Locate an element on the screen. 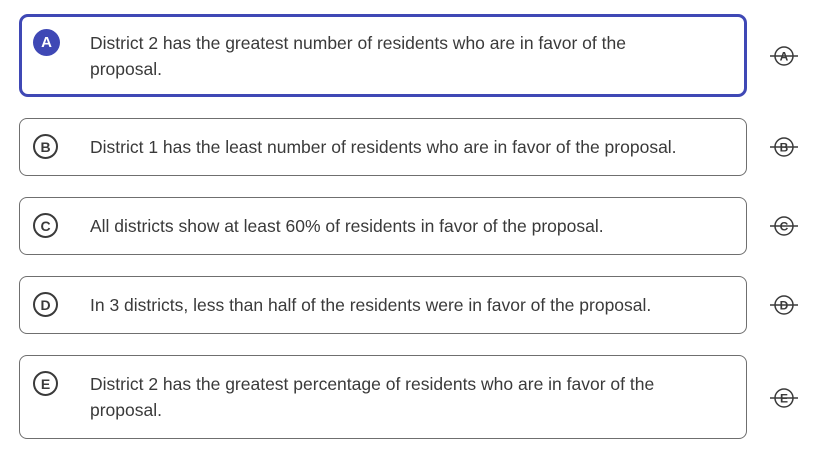  option-letter-c: C is located at coordinates (45, 225).